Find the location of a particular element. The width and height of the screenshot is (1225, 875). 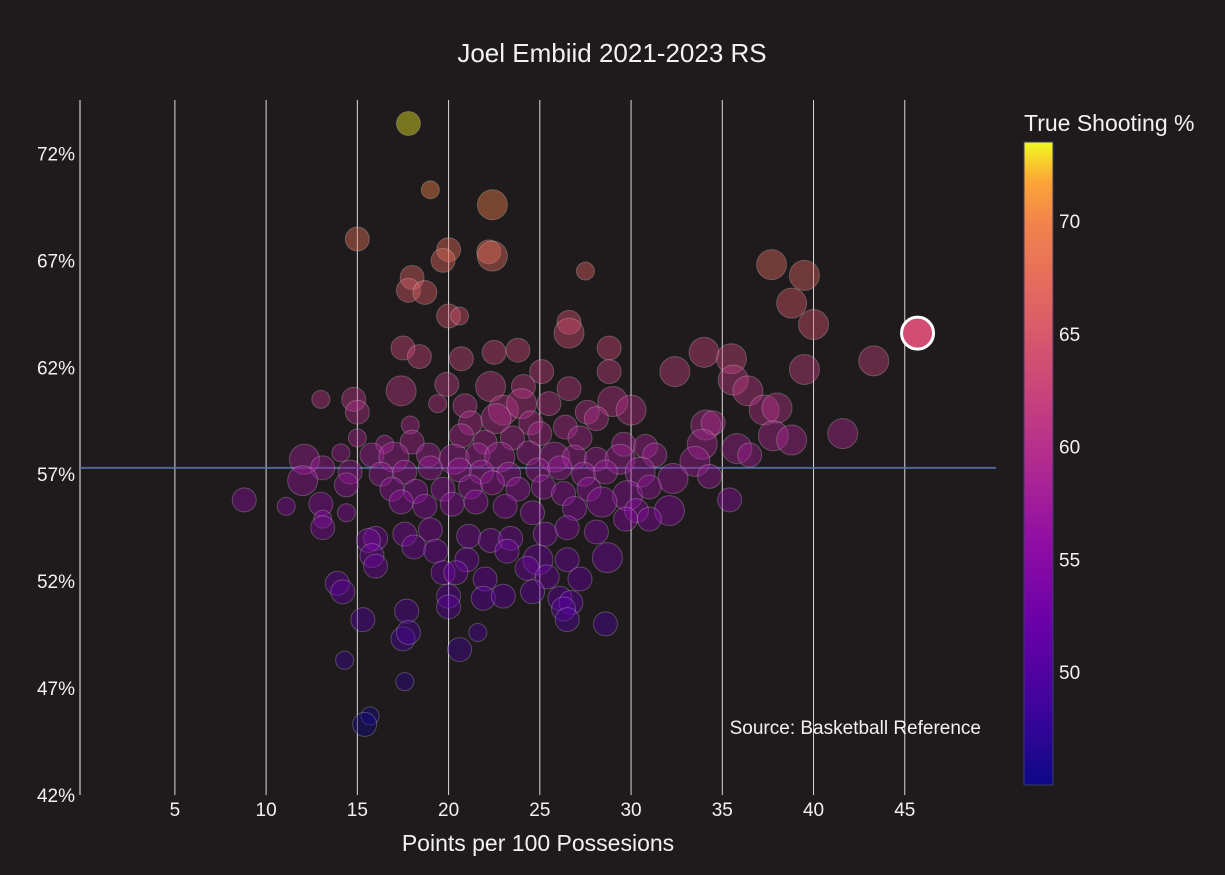

colorbar-tick-label: 50 is located at coordinates (1069, 673).